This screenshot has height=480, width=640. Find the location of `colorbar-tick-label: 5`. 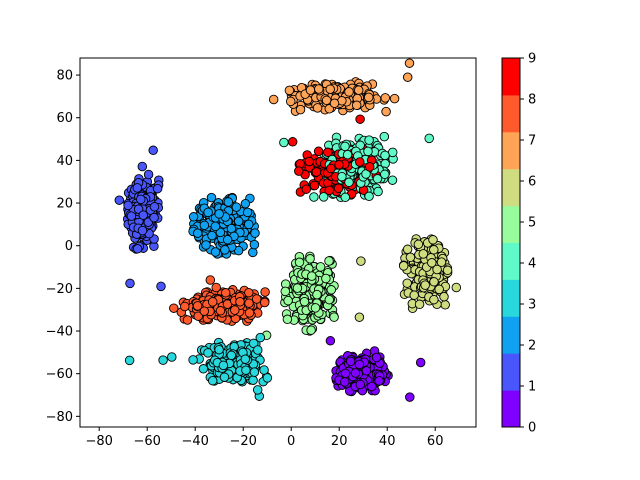

colorbar-tick-label: 5 is located at coordinates (532, 223).